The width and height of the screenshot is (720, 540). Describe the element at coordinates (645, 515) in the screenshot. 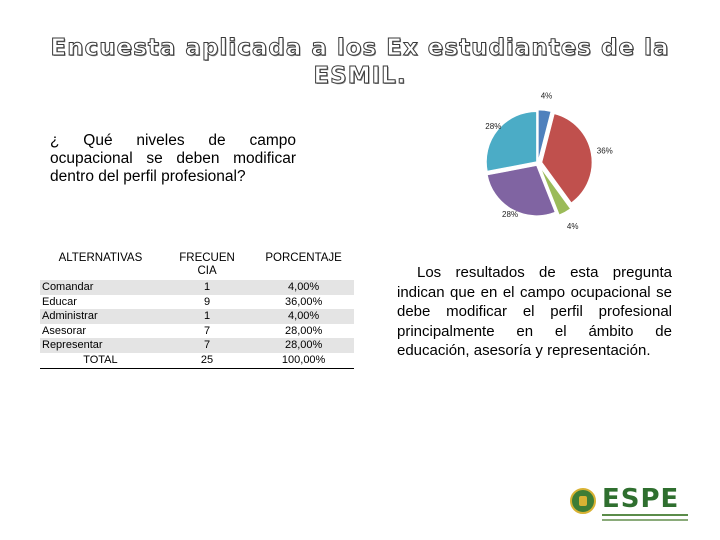

I see `logo-underline` at that location.